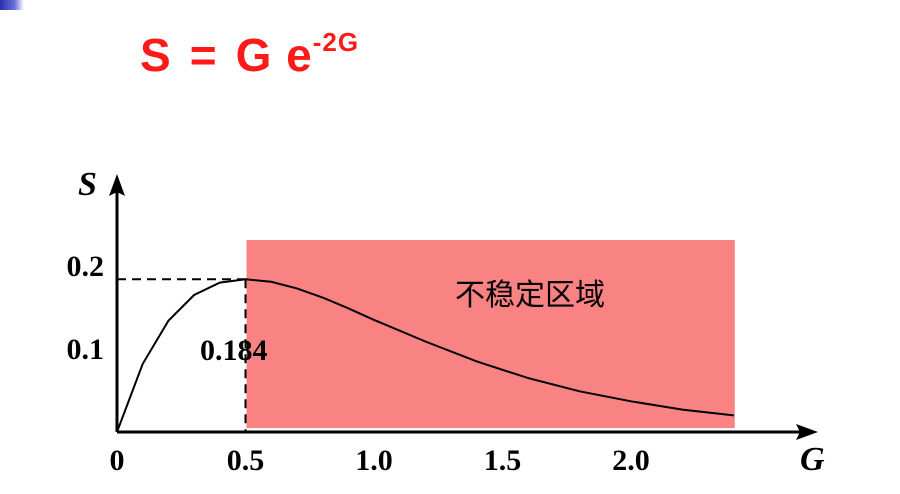 This screenshot has width=900, height=494. Describe the element at coordinates (336, 41) in the screenshot. I see `formula-exponent: -2G` at that location.